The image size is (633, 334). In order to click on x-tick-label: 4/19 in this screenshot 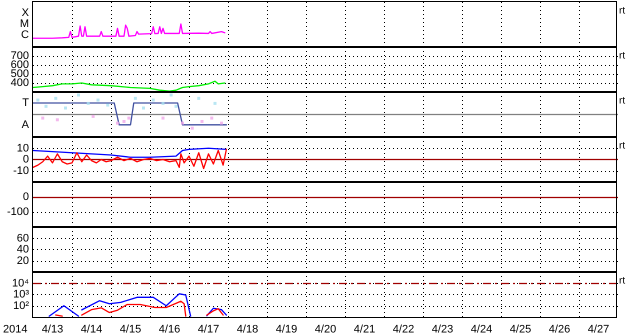, I will do `click(287, 329)`.